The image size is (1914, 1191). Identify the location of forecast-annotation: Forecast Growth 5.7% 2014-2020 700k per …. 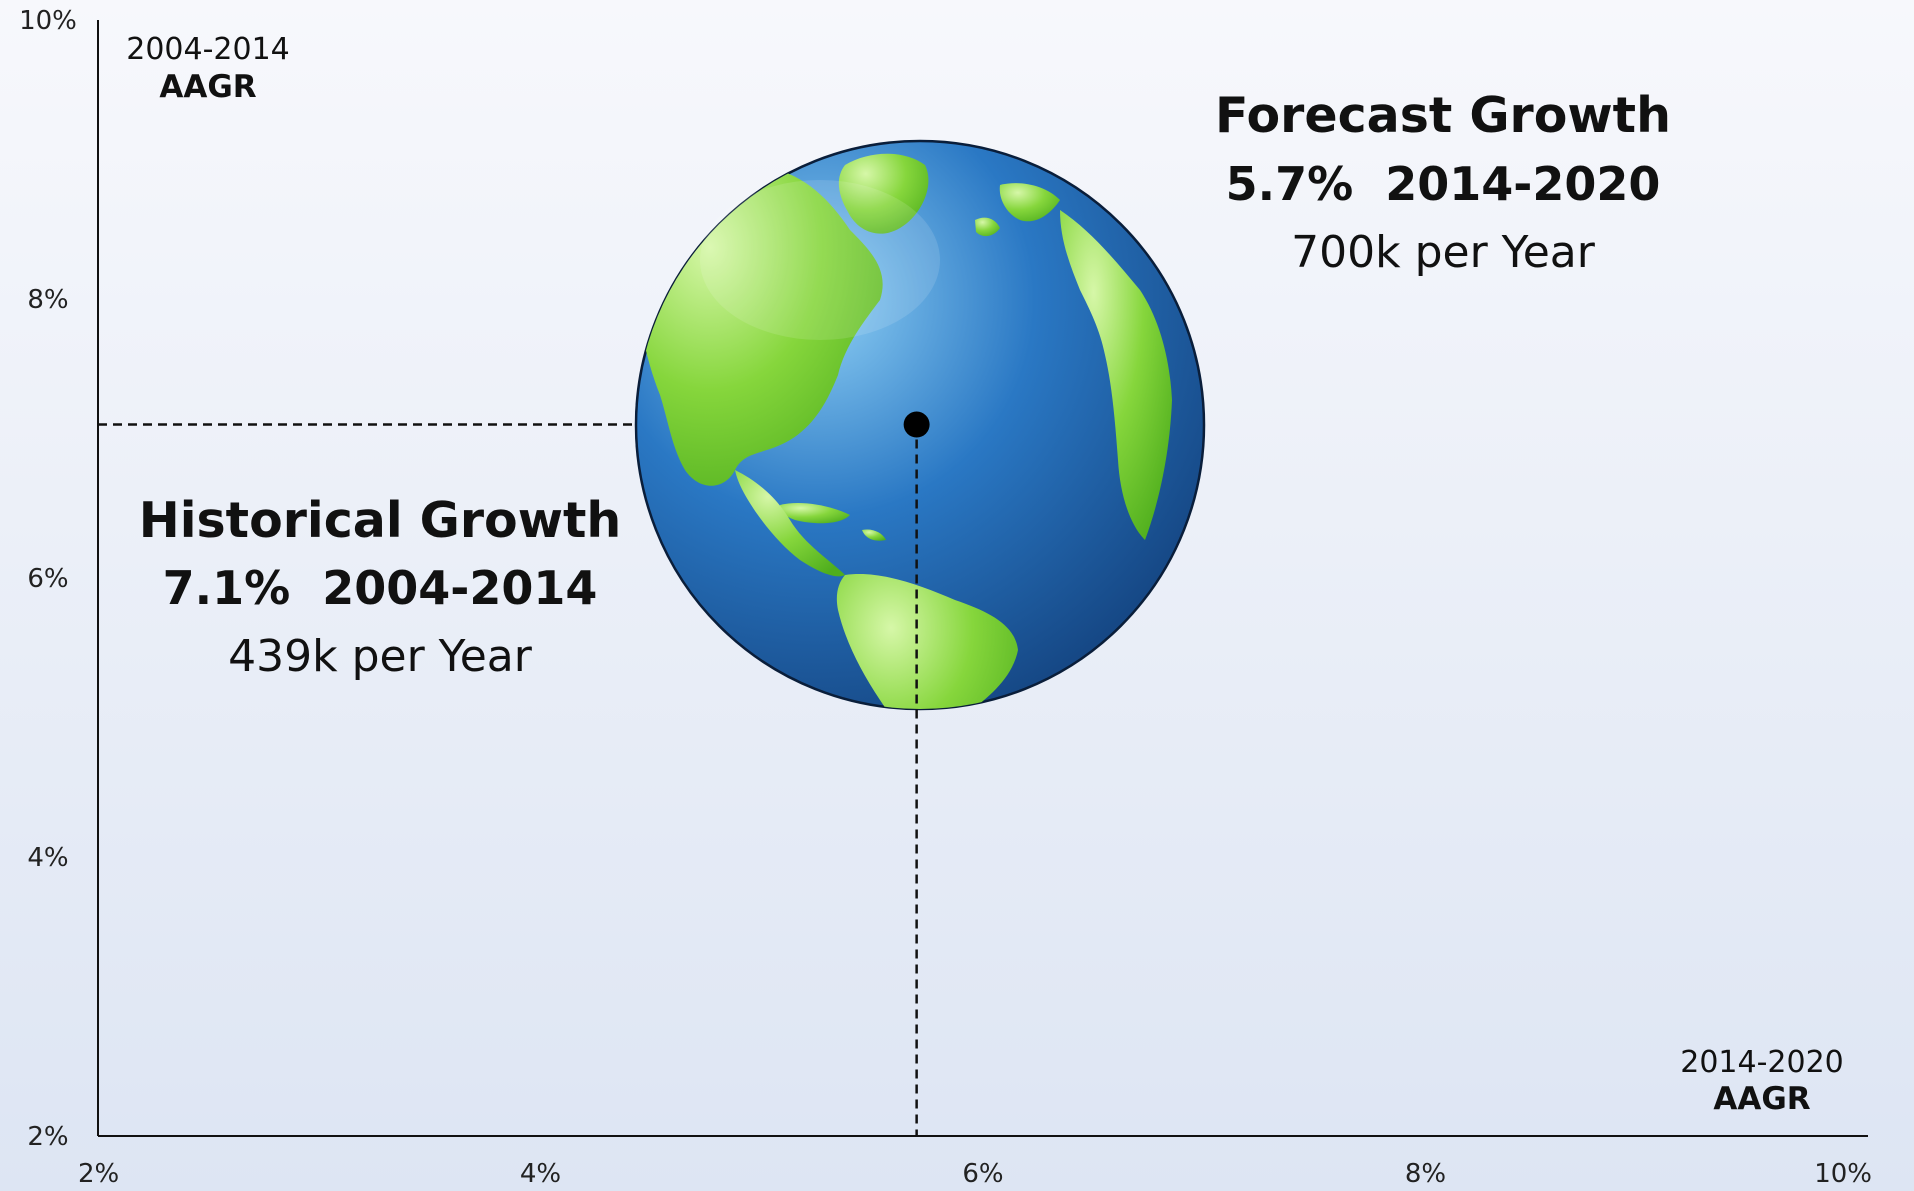
(1443, 182).